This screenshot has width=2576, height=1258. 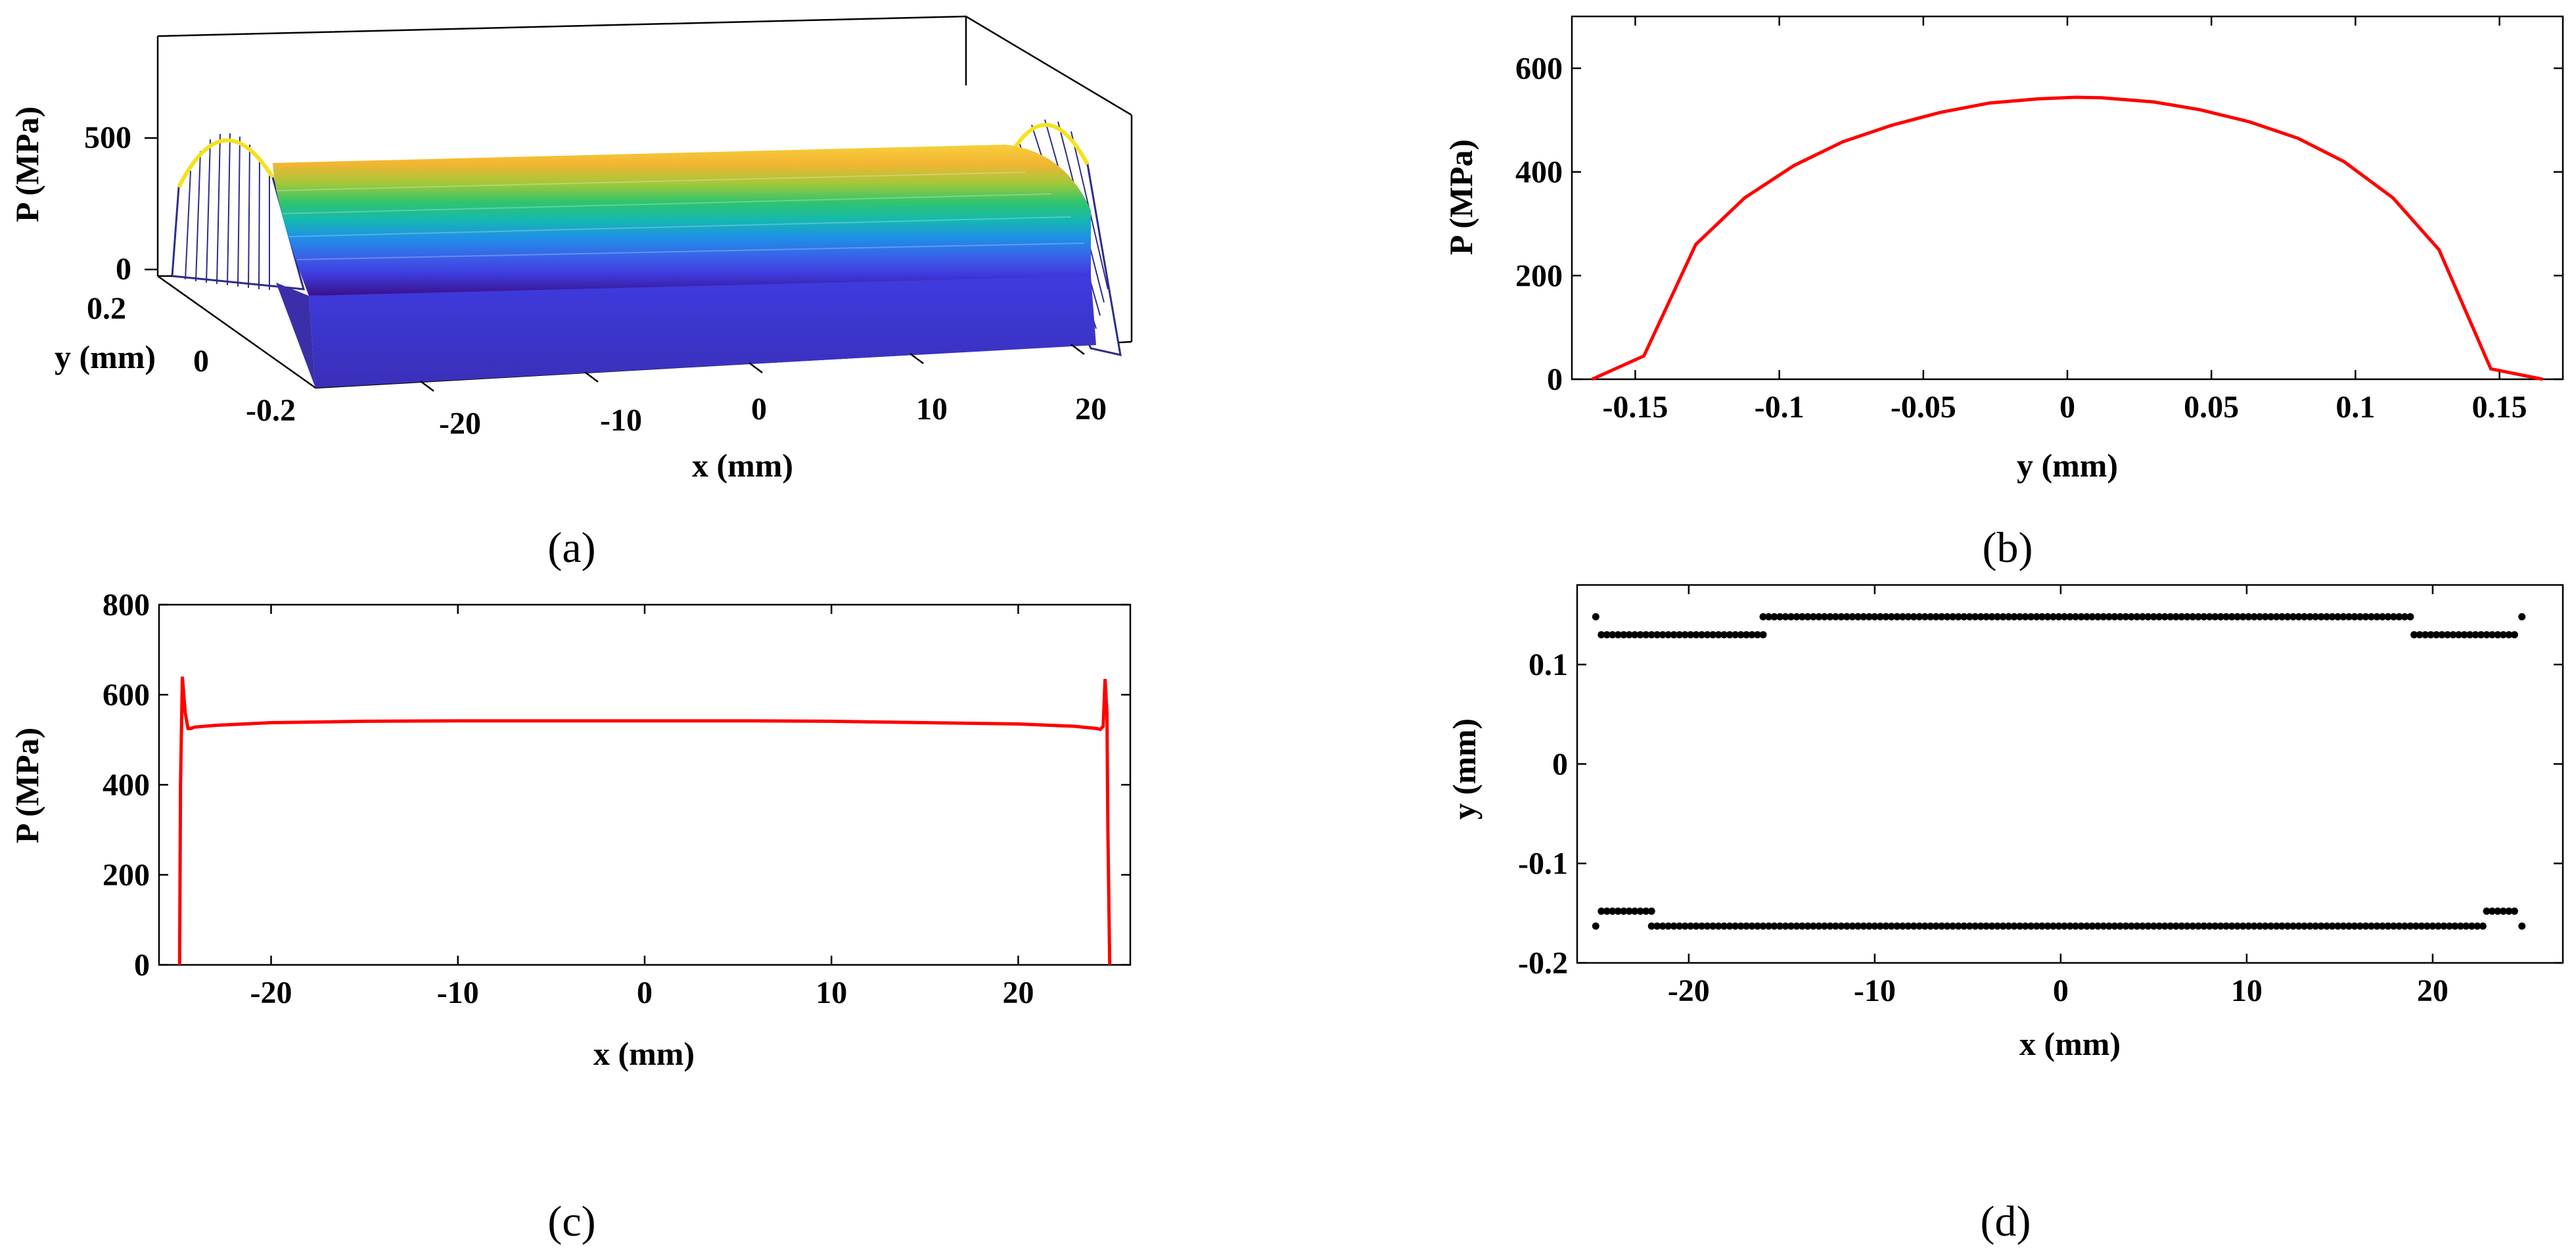 I want to click on x-tick-label: -0.15, so click(x=1635, y=407).